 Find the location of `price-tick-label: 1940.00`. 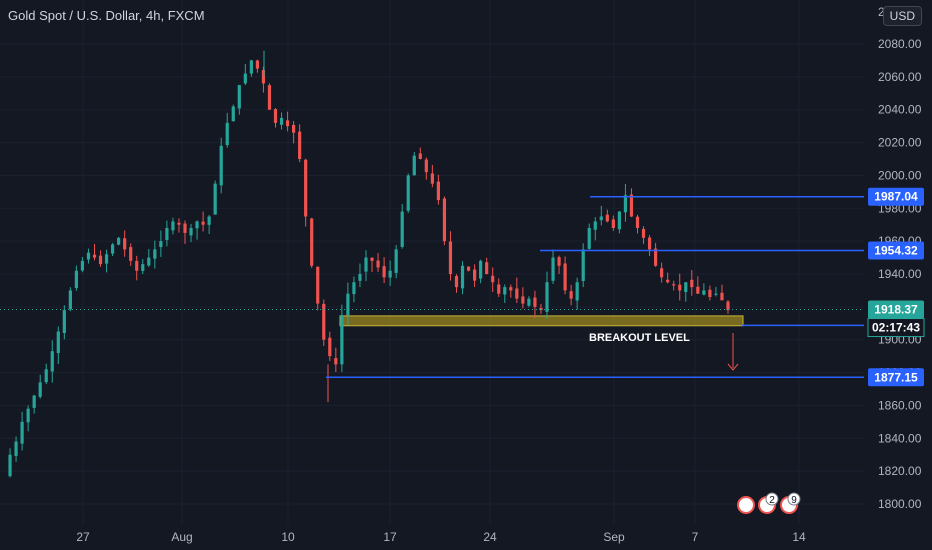

price-tick-label: 1940.00 is located at coordinates (900, 274).